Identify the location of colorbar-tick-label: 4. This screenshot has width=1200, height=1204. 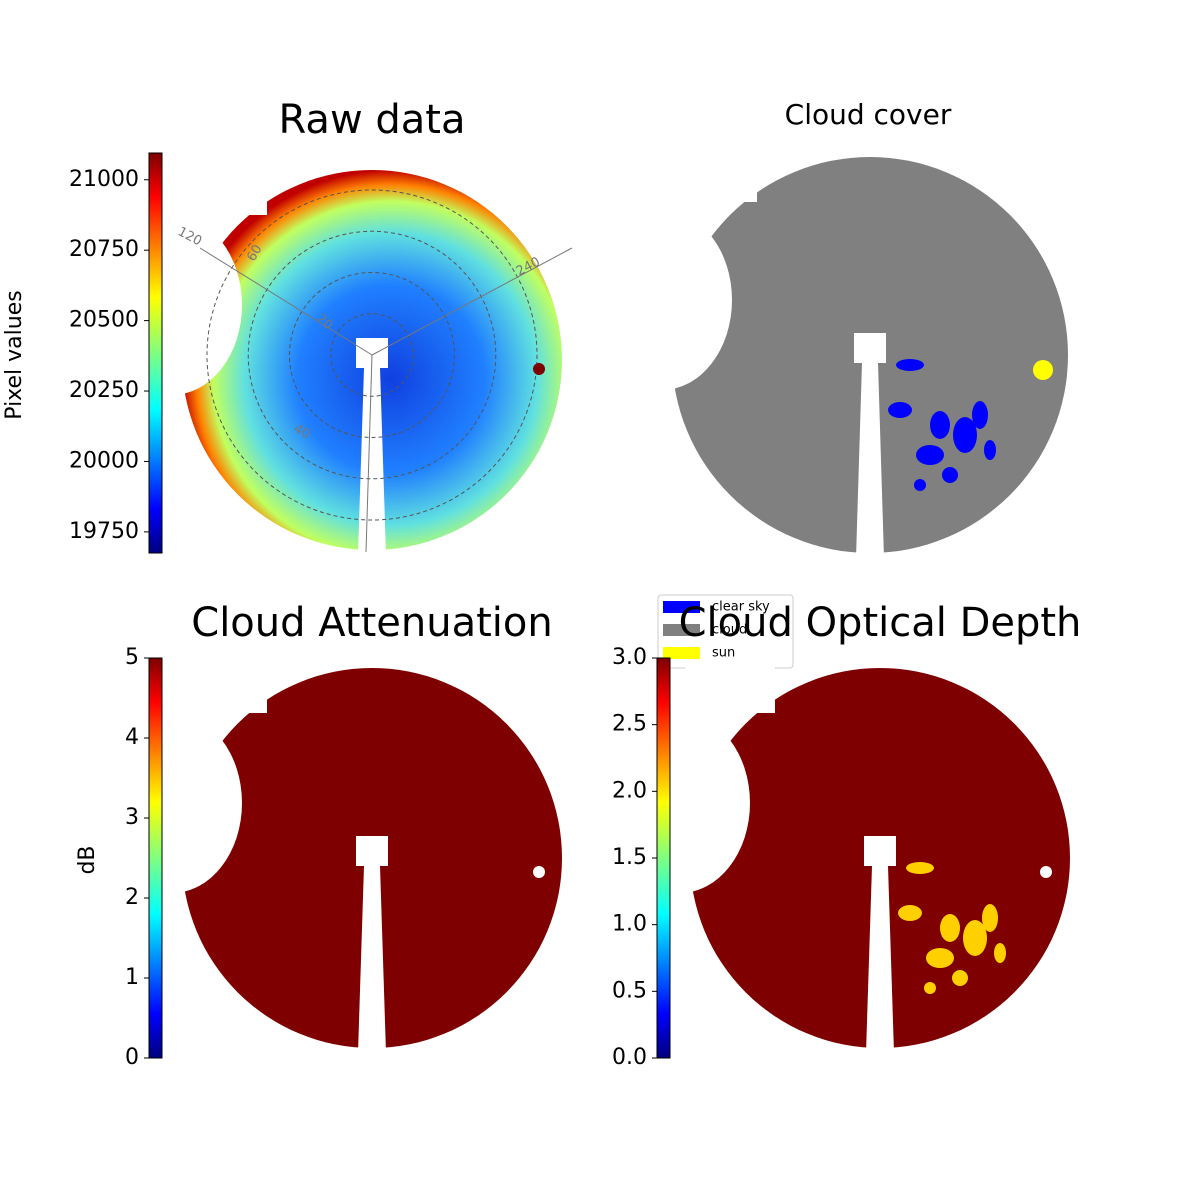
(132, 737).